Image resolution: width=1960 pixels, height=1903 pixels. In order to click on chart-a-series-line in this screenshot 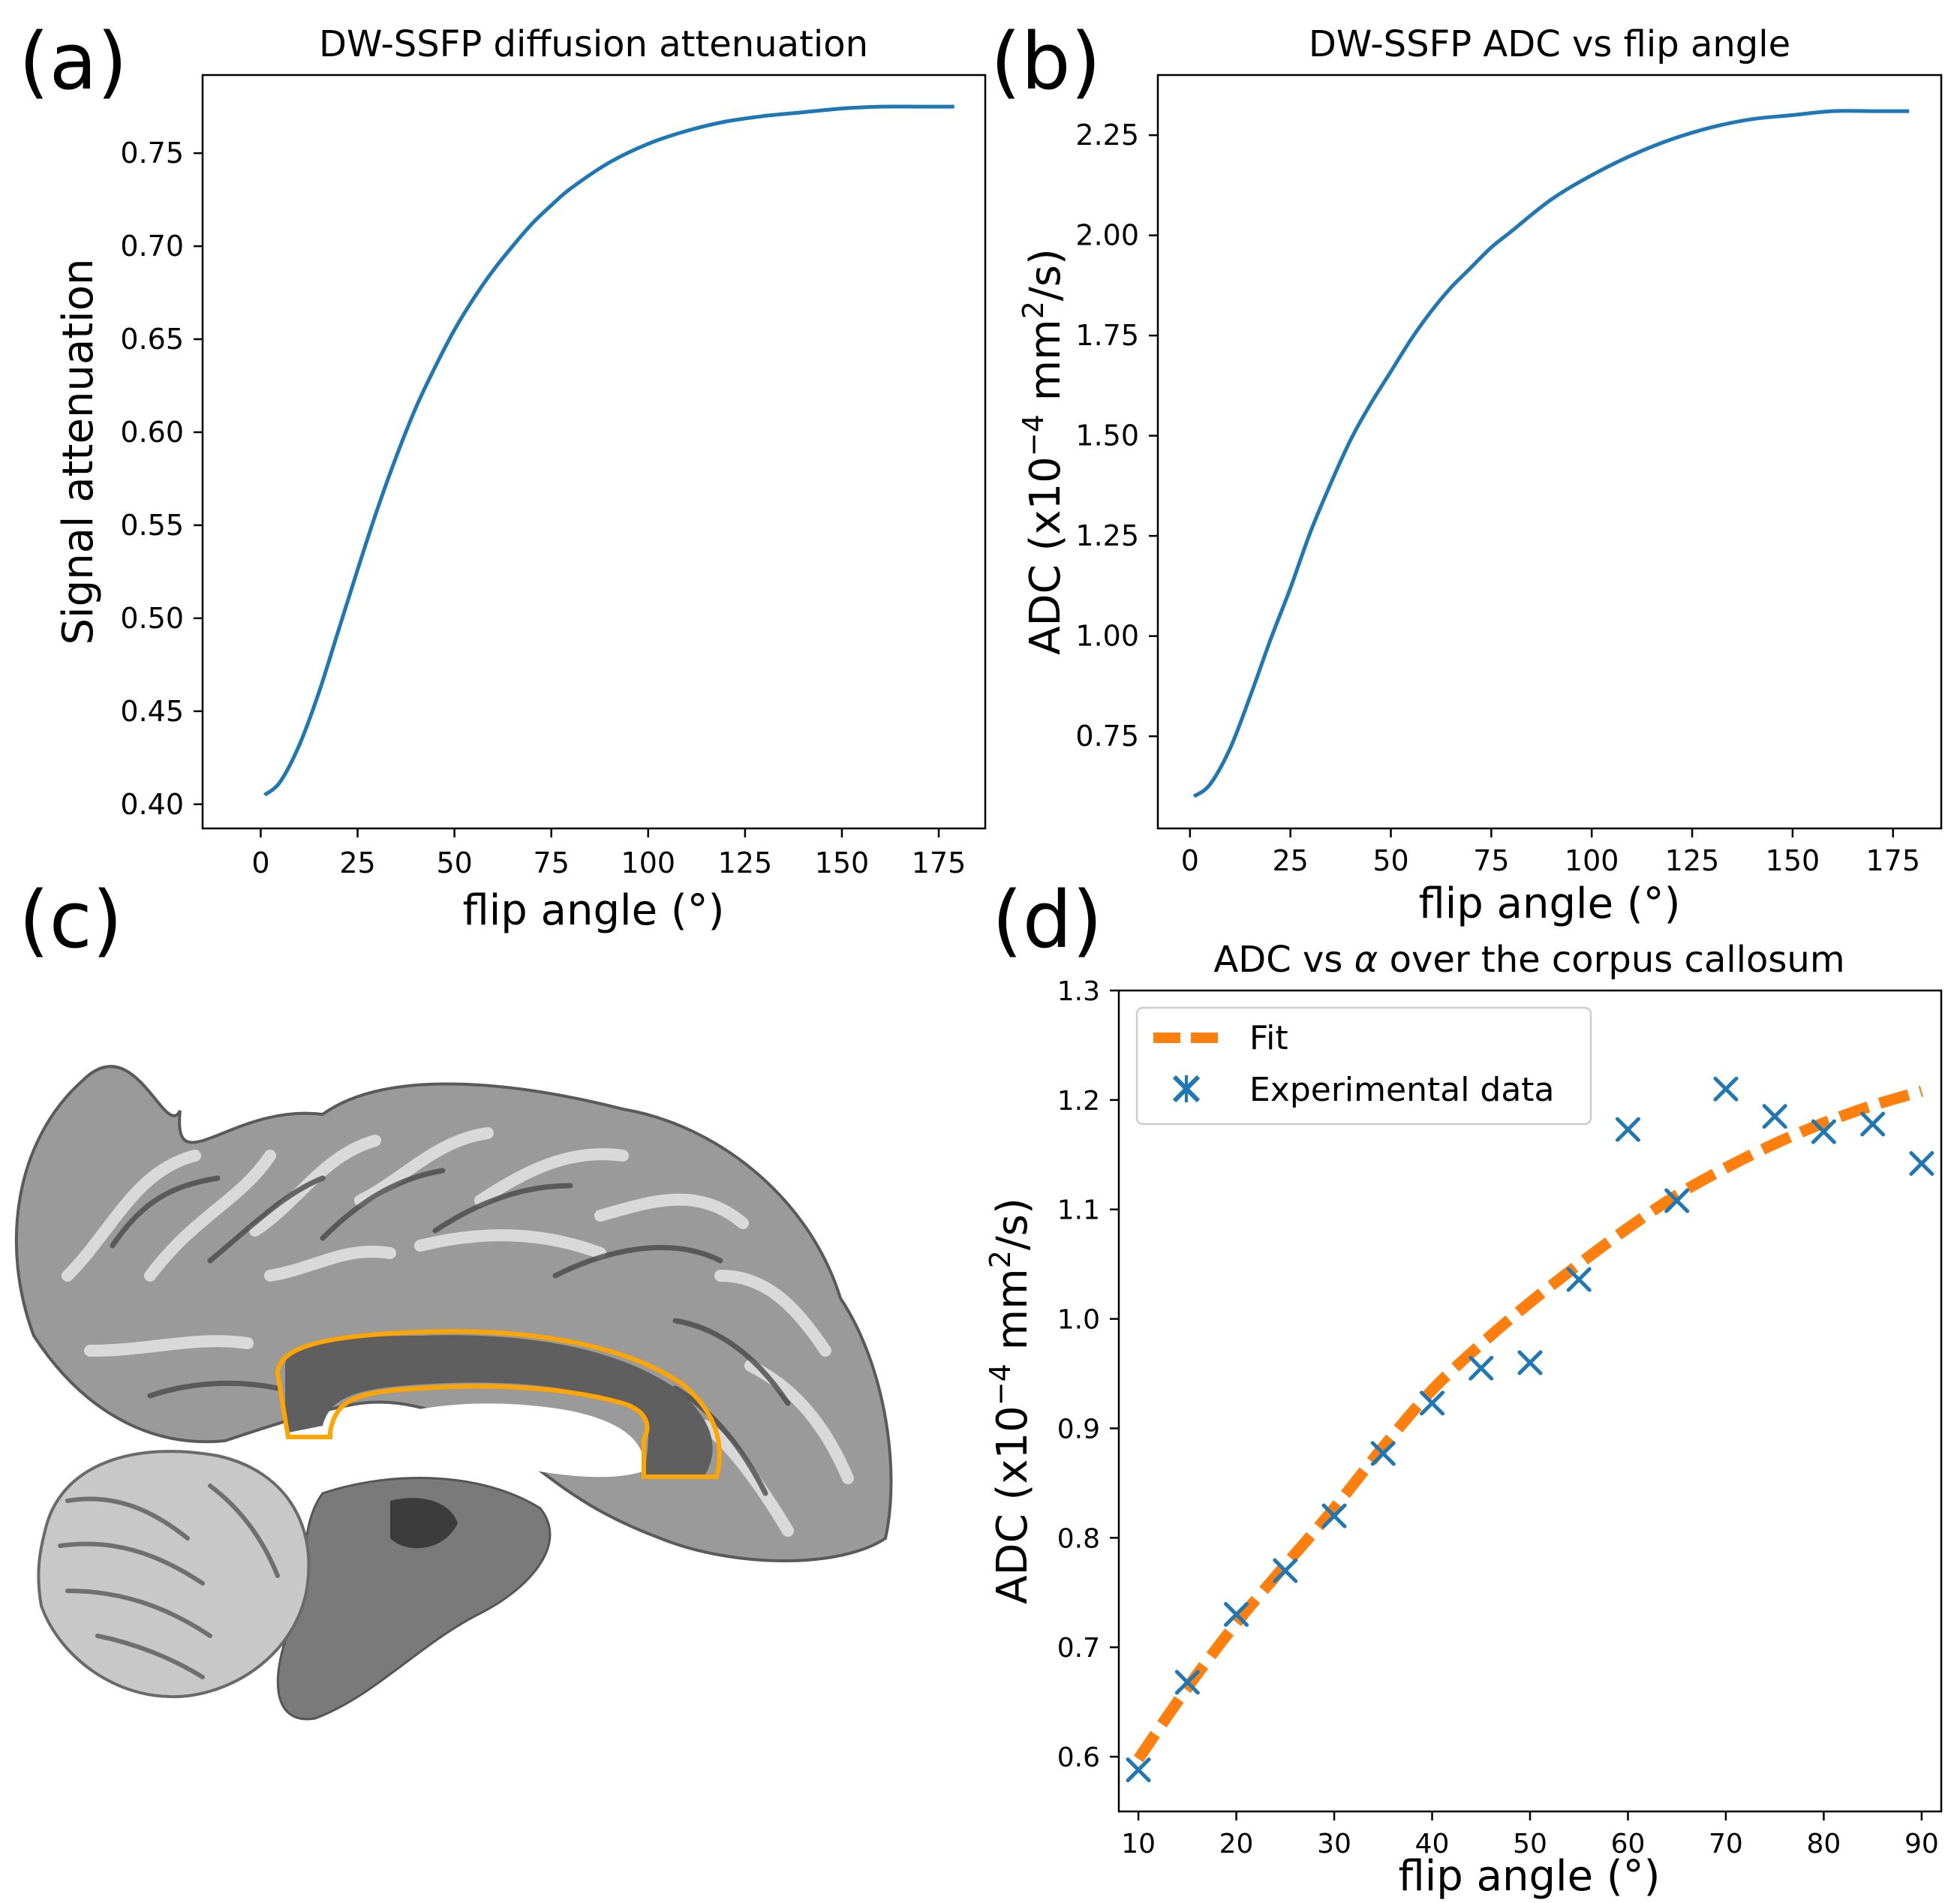, I will do `click(608, 450)`.